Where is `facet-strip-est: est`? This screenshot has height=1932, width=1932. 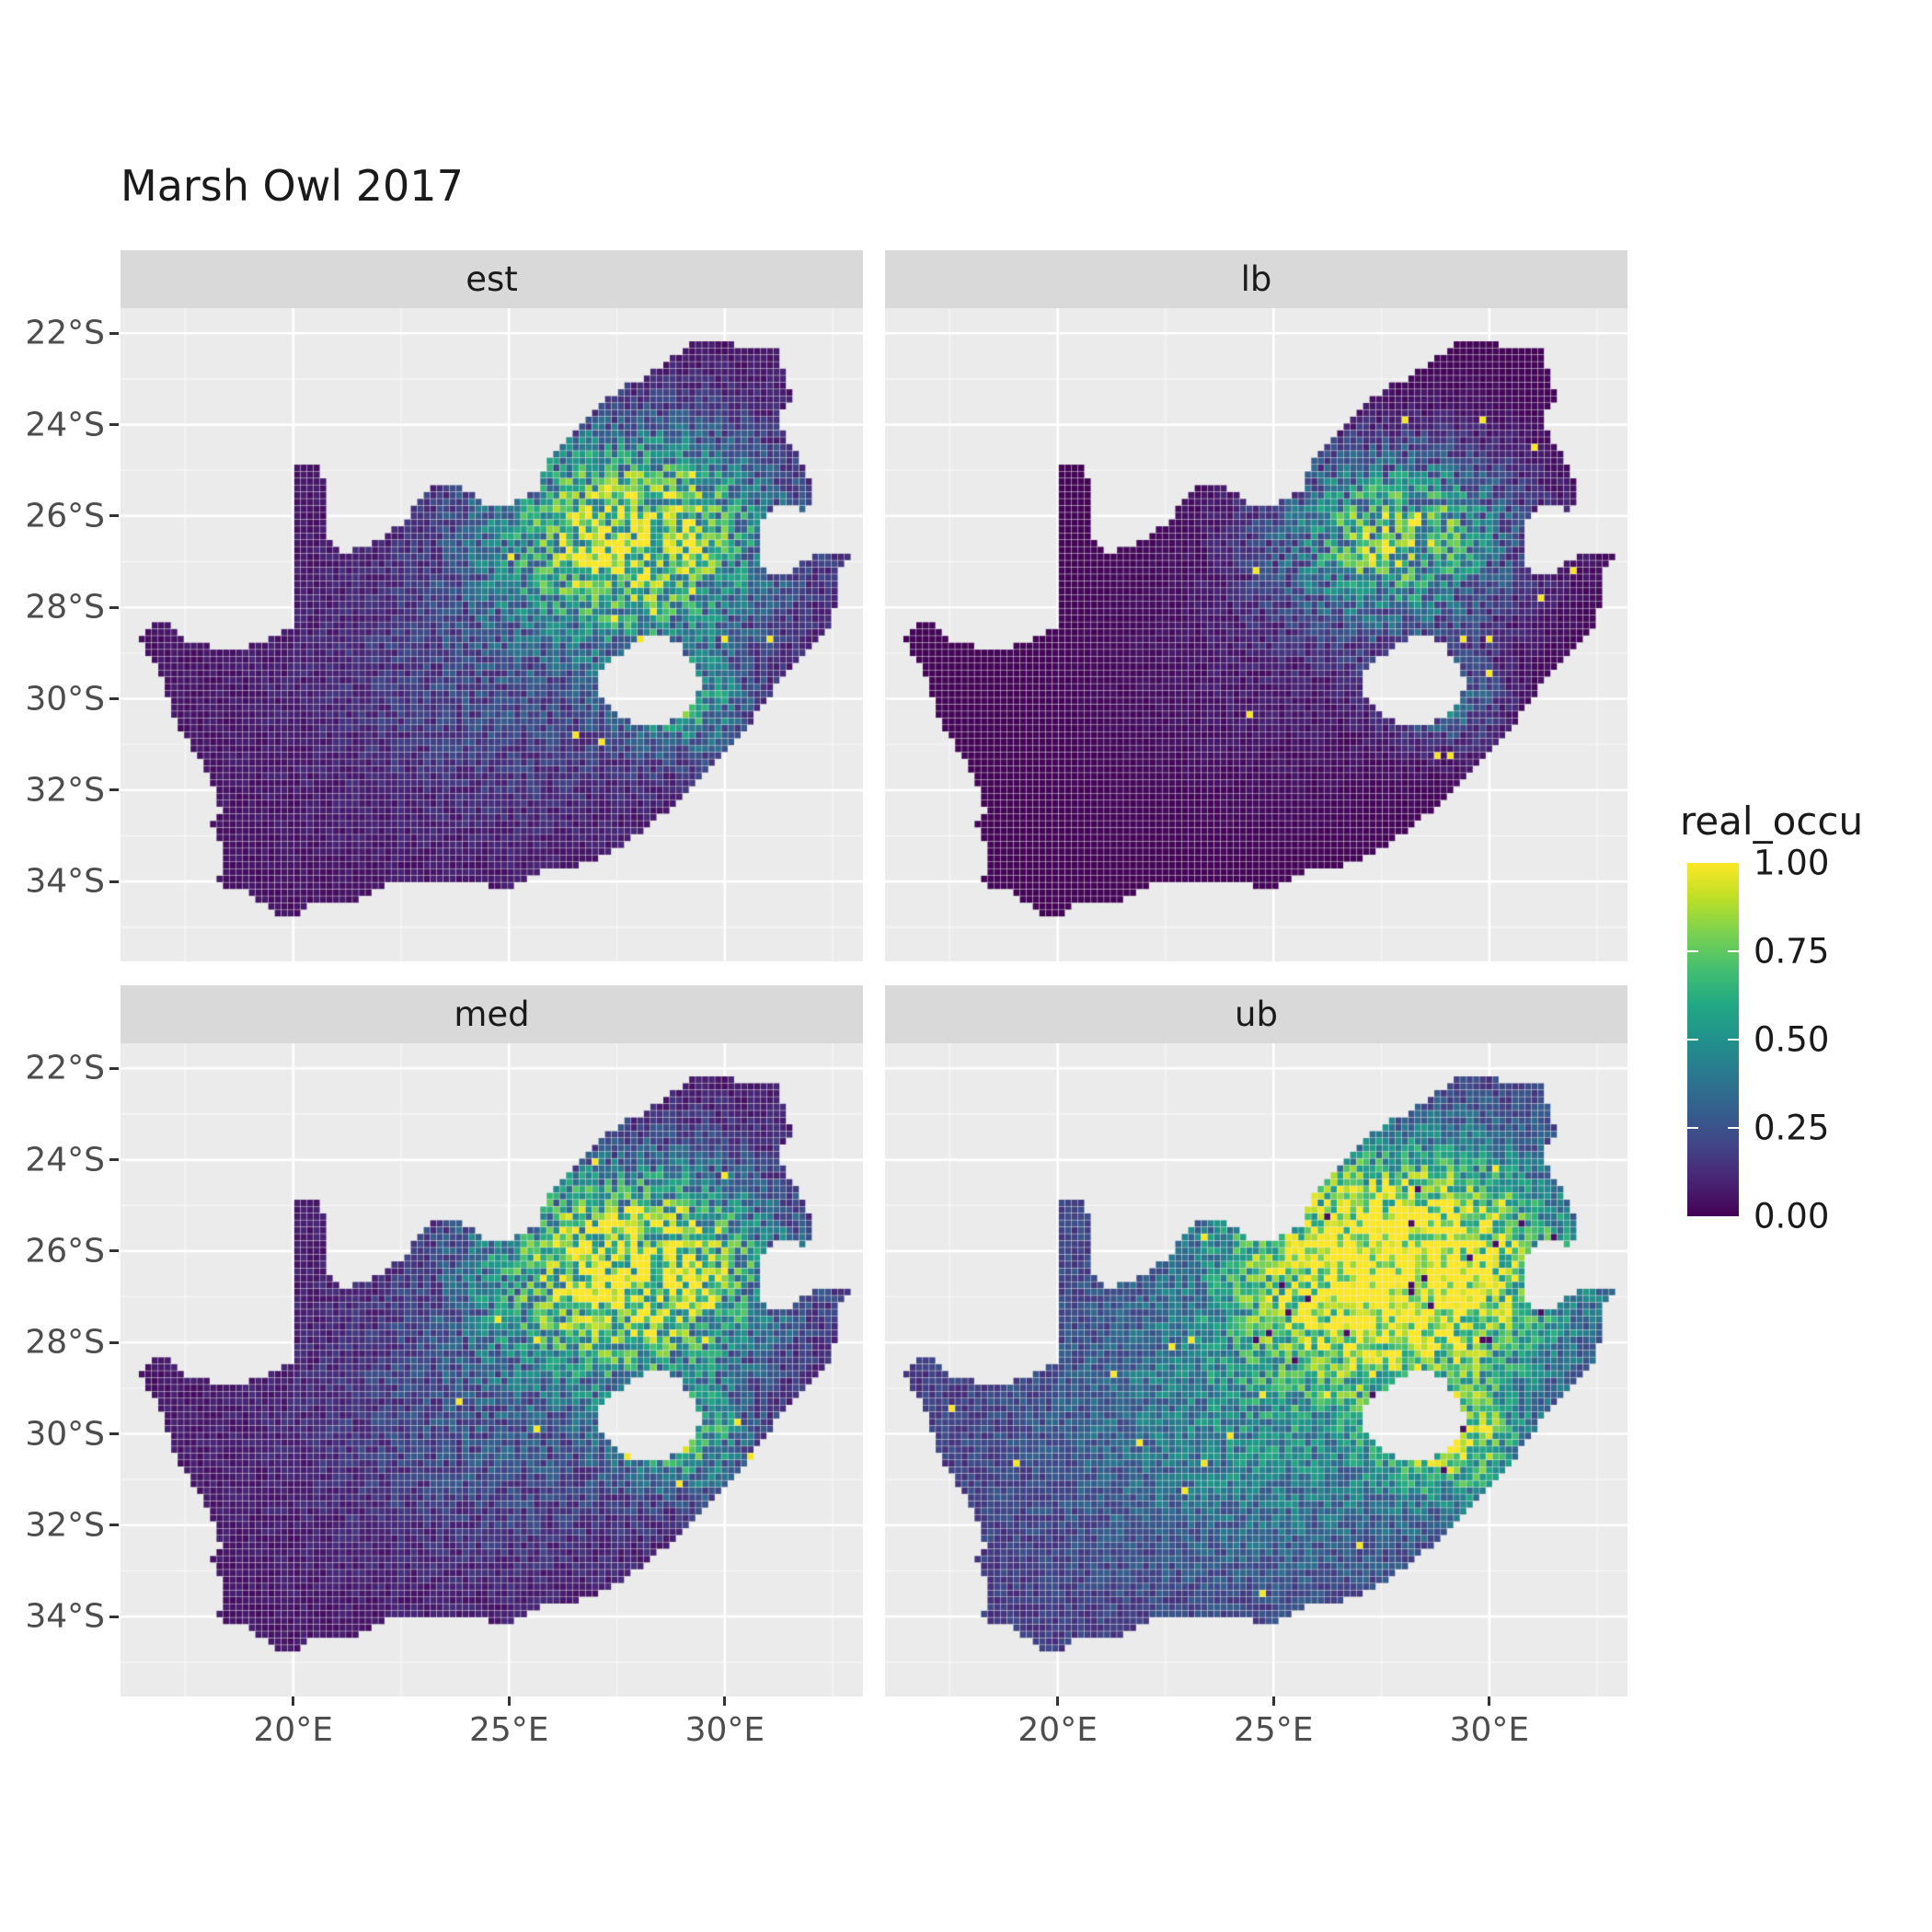
facet-strip-est: est is located at coordinates (492, 279).